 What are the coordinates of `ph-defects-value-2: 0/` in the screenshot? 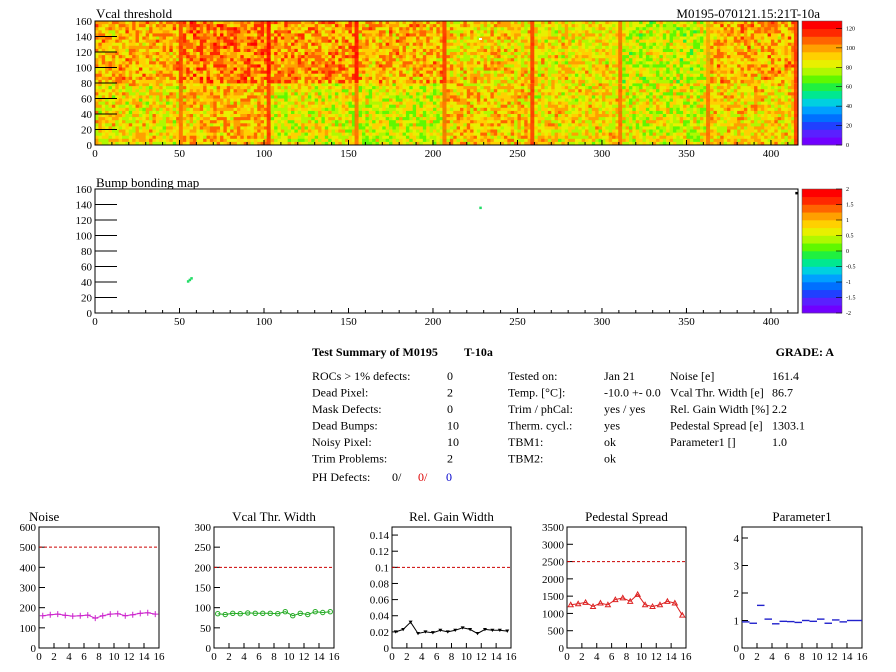 It's located at (423, 477).